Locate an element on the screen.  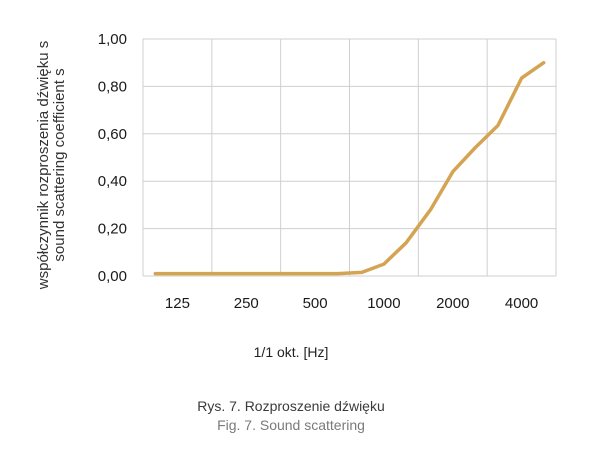
y-tick-labels: 0,00 0,20 0,40 0,60 0,80 1,00 is located at coordinates (112, 158).